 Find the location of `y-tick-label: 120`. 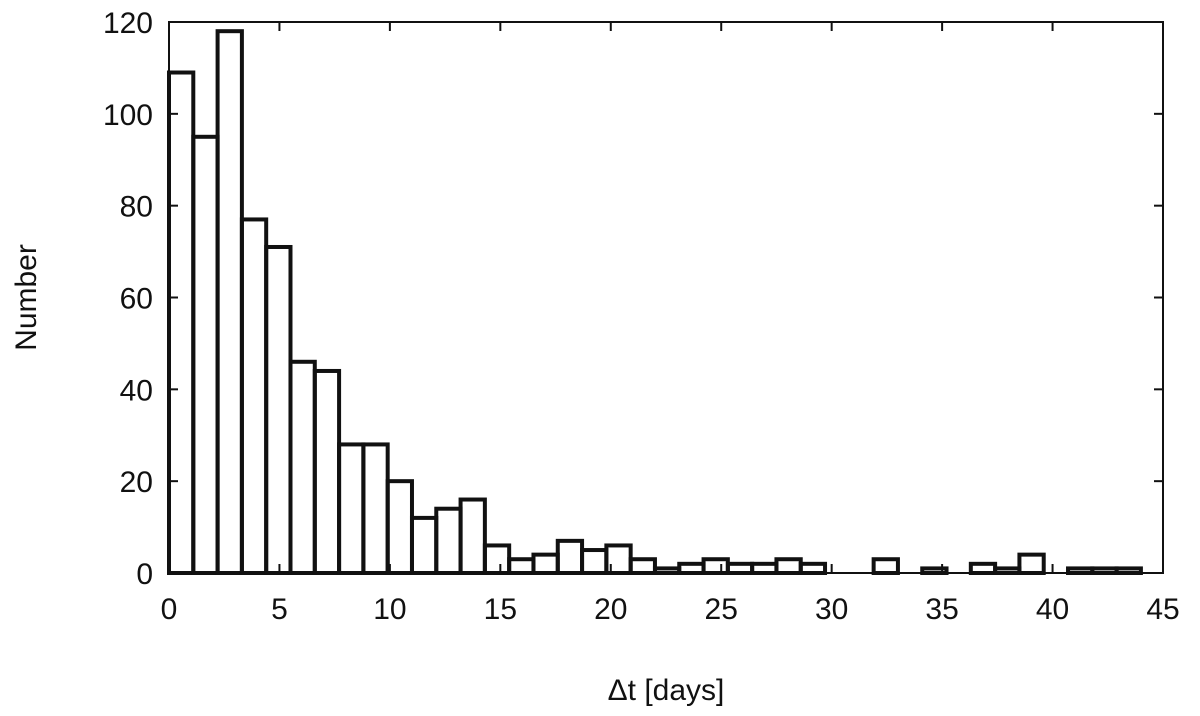

y-tick-label: 120 is located at coordinates (128, 23).